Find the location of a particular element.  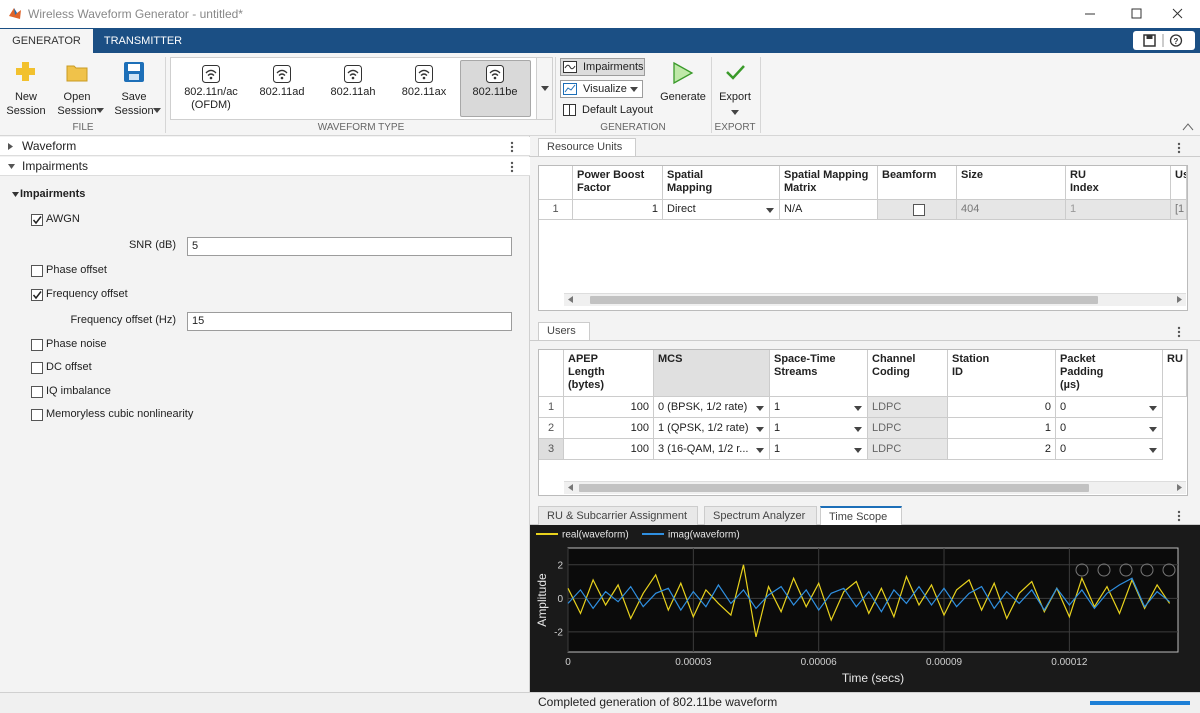

default-layout-button: Default Layout is located at coordinates (617, 110).